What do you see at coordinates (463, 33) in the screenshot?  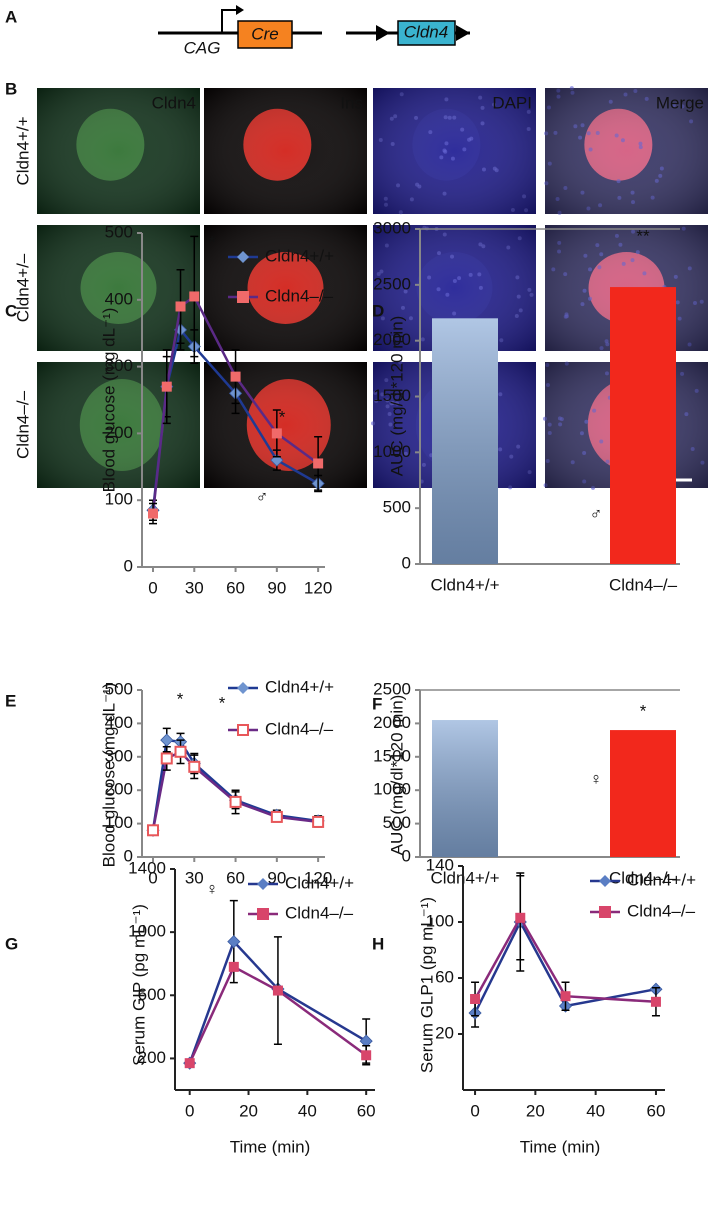 I see `loxp-site` at bounding box center [463, 33].